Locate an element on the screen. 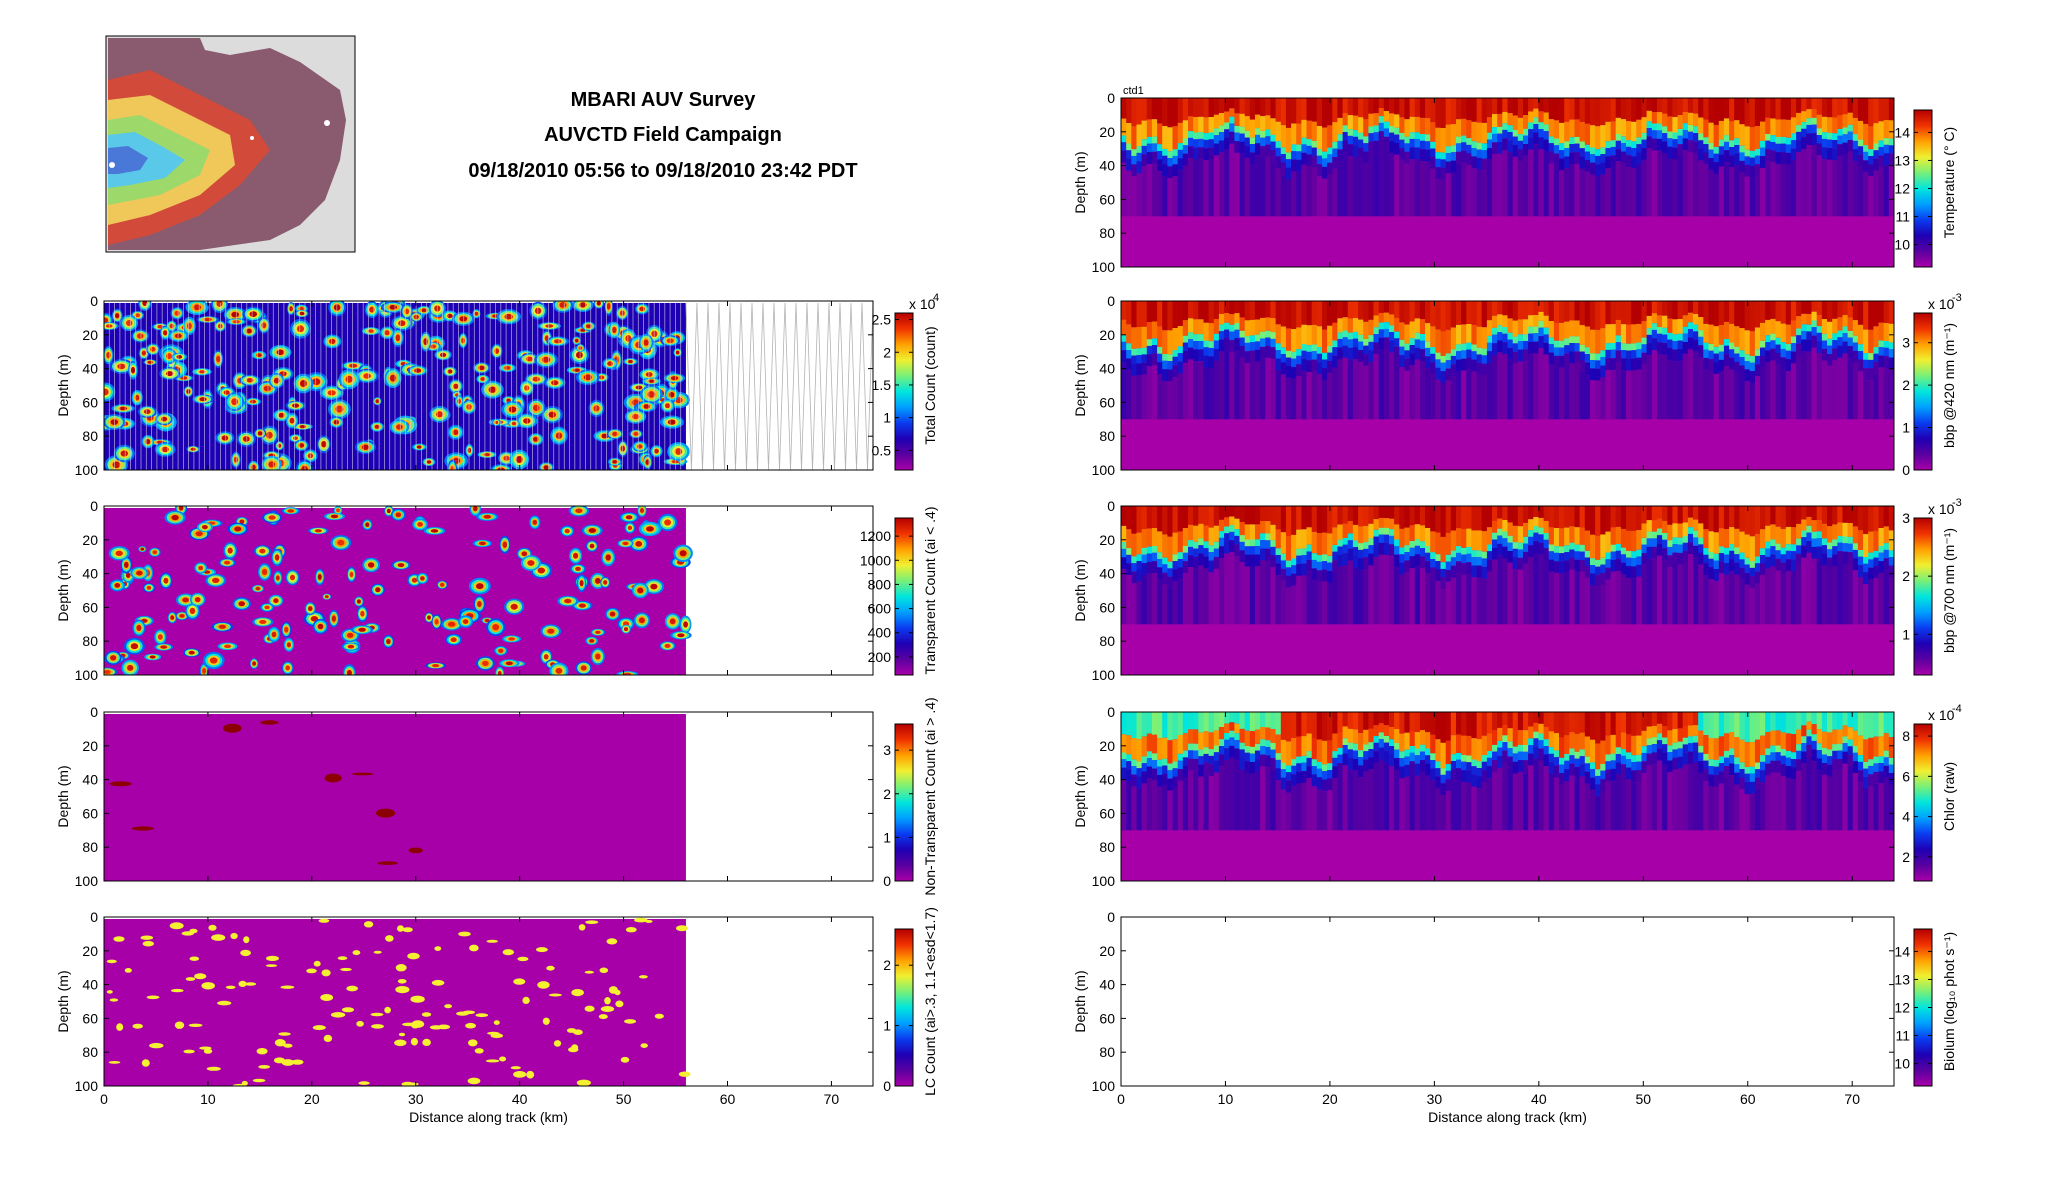 The height and width of the screenshot is (1188, 2052). map-marker is located at coordinates (252, 138).